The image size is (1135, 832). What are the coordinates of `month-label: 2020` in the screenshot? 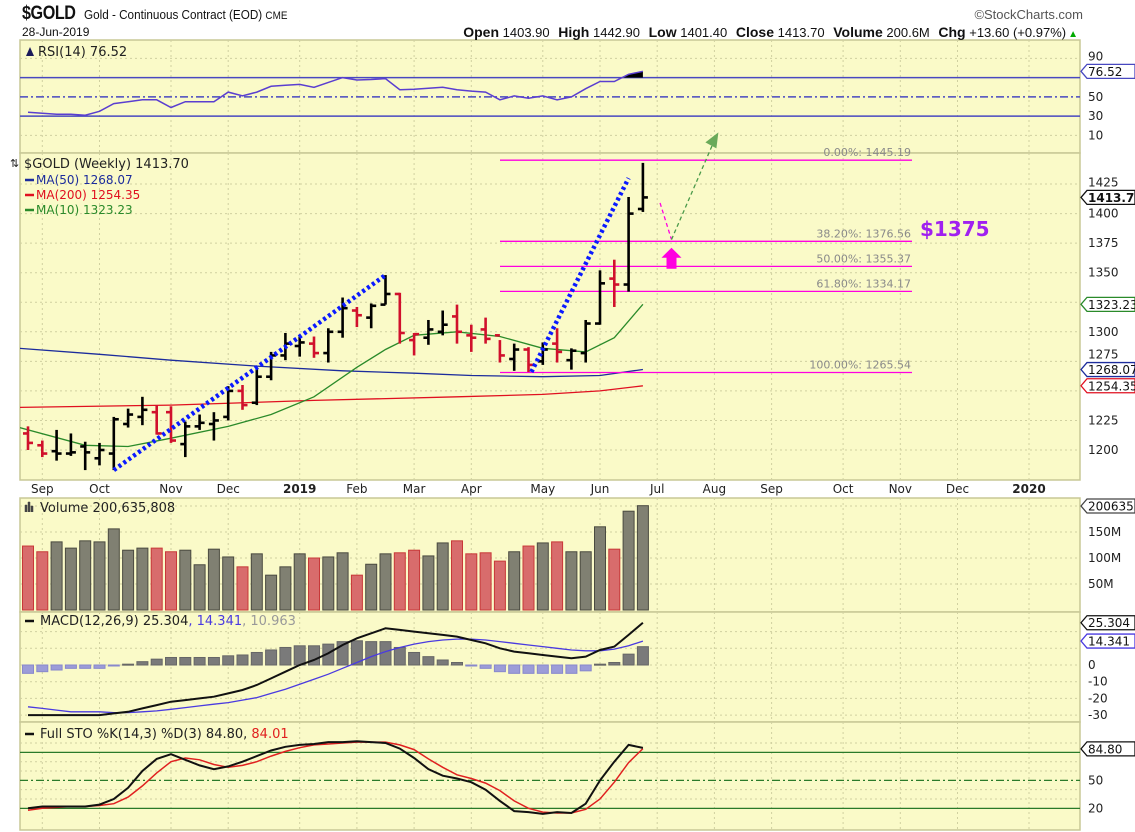 It's located at (1028, 489).